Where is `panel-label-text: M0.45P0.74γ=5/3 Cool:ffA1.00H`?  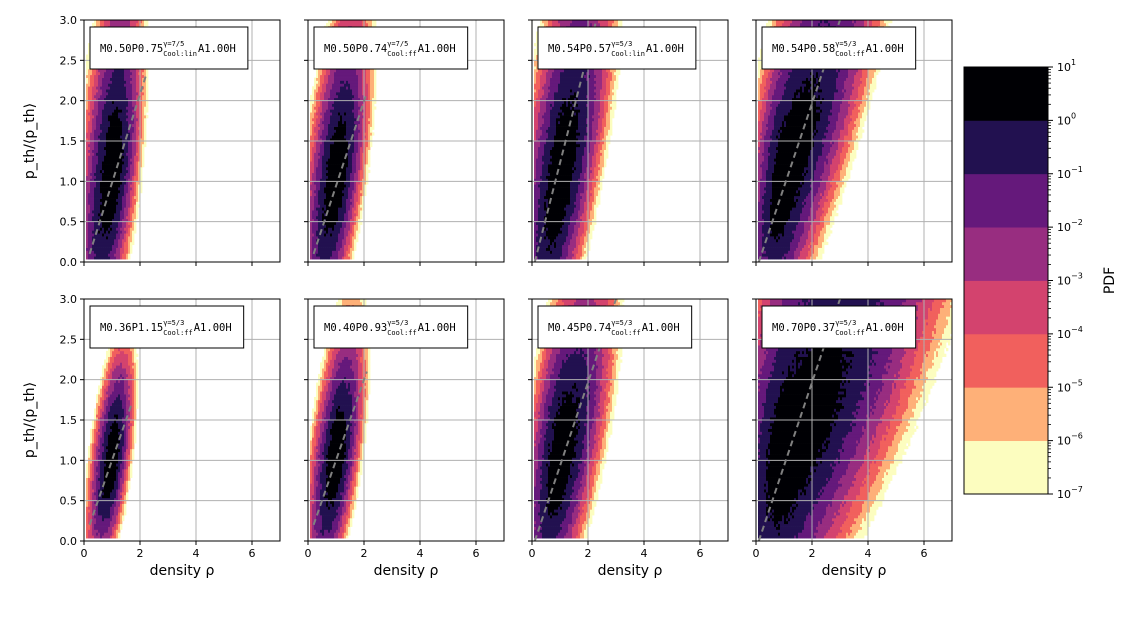
panel-label-text: M0.45P0.74γ=5/3 Cool:ffA1.00H is located at coordinates (614, 328).